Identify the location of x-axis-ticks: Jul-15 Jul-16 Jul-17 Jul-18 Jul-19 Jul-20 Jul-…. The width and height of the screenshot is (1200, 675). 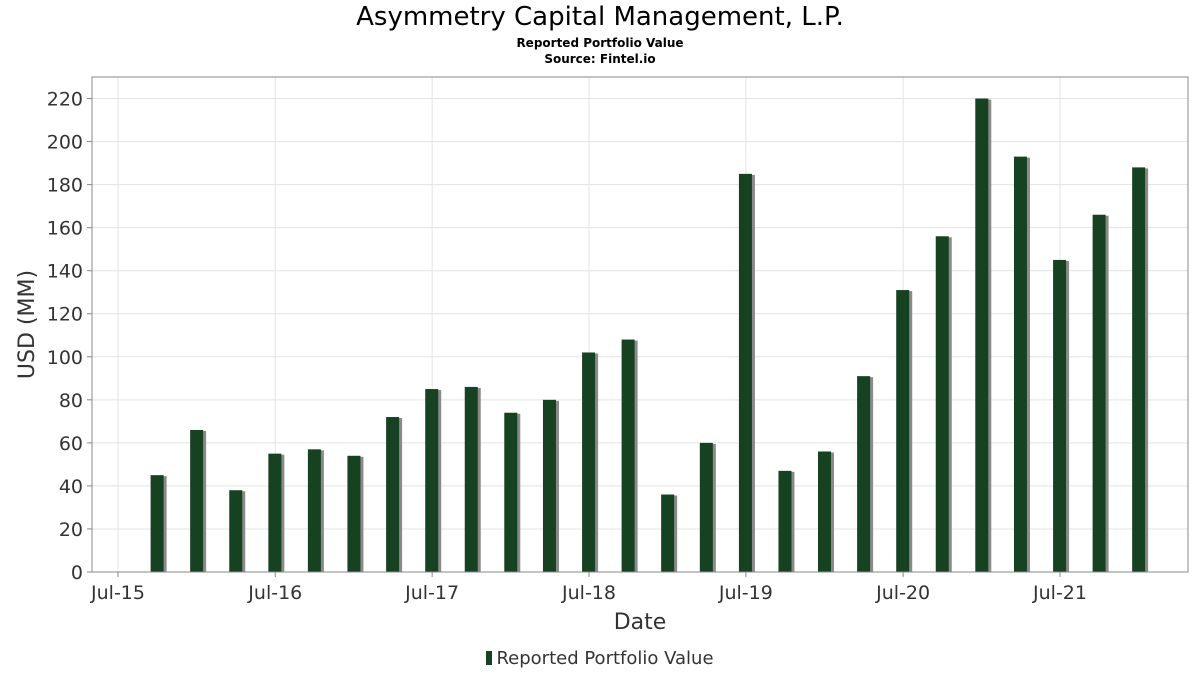
(588, 588).